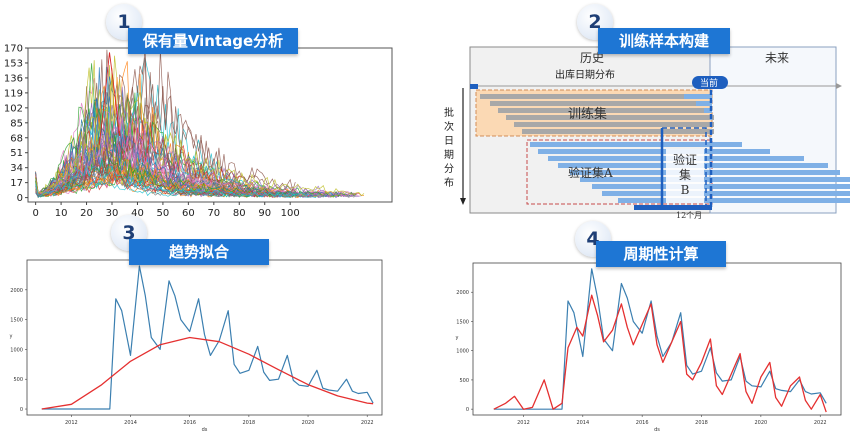 This screenshot has height=432, width=850. What do you see at coordinates (449, 155) in the screenshot?
I see `batch-label-char: 期` at bounding box center [449, 155].